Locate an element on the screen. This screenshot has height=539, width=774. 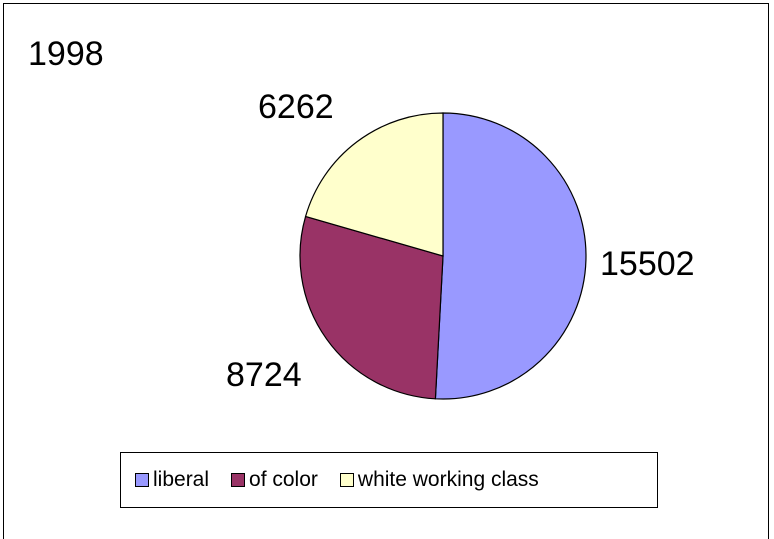
legend: liberal of color white working class is located at coordinates (389, 480).